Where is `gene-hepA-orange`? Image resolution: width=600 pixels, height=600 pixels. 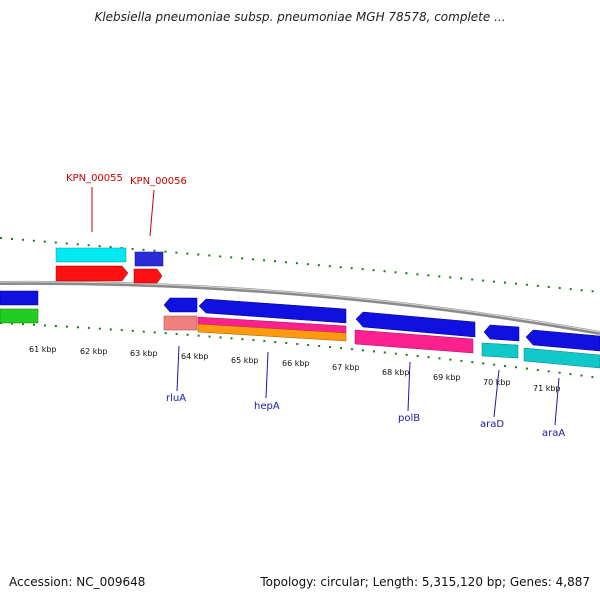 gene-hepA-orange is located at coordinates (272, 332).